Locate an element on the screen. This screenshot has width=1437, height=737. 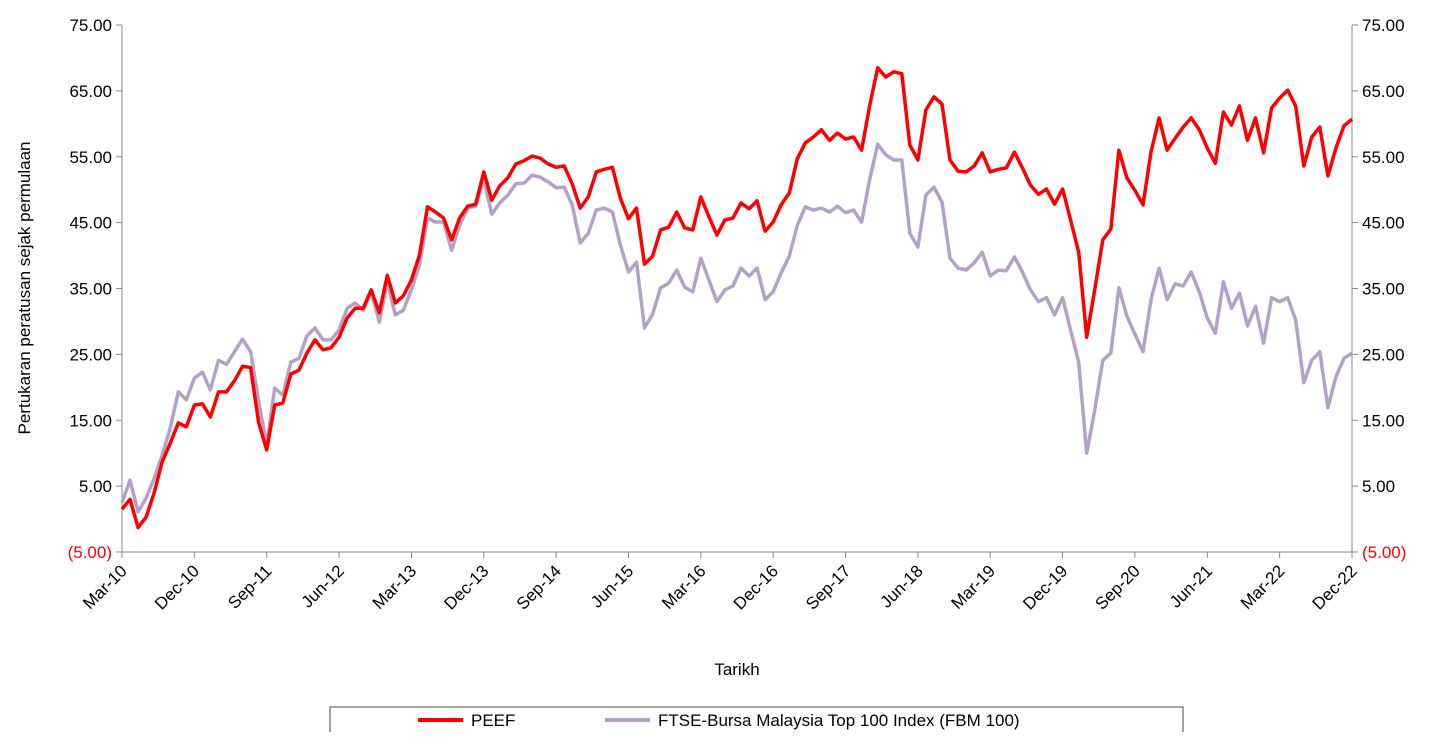
y-tick-label: 75.00 is located at coordinates (90, 25).